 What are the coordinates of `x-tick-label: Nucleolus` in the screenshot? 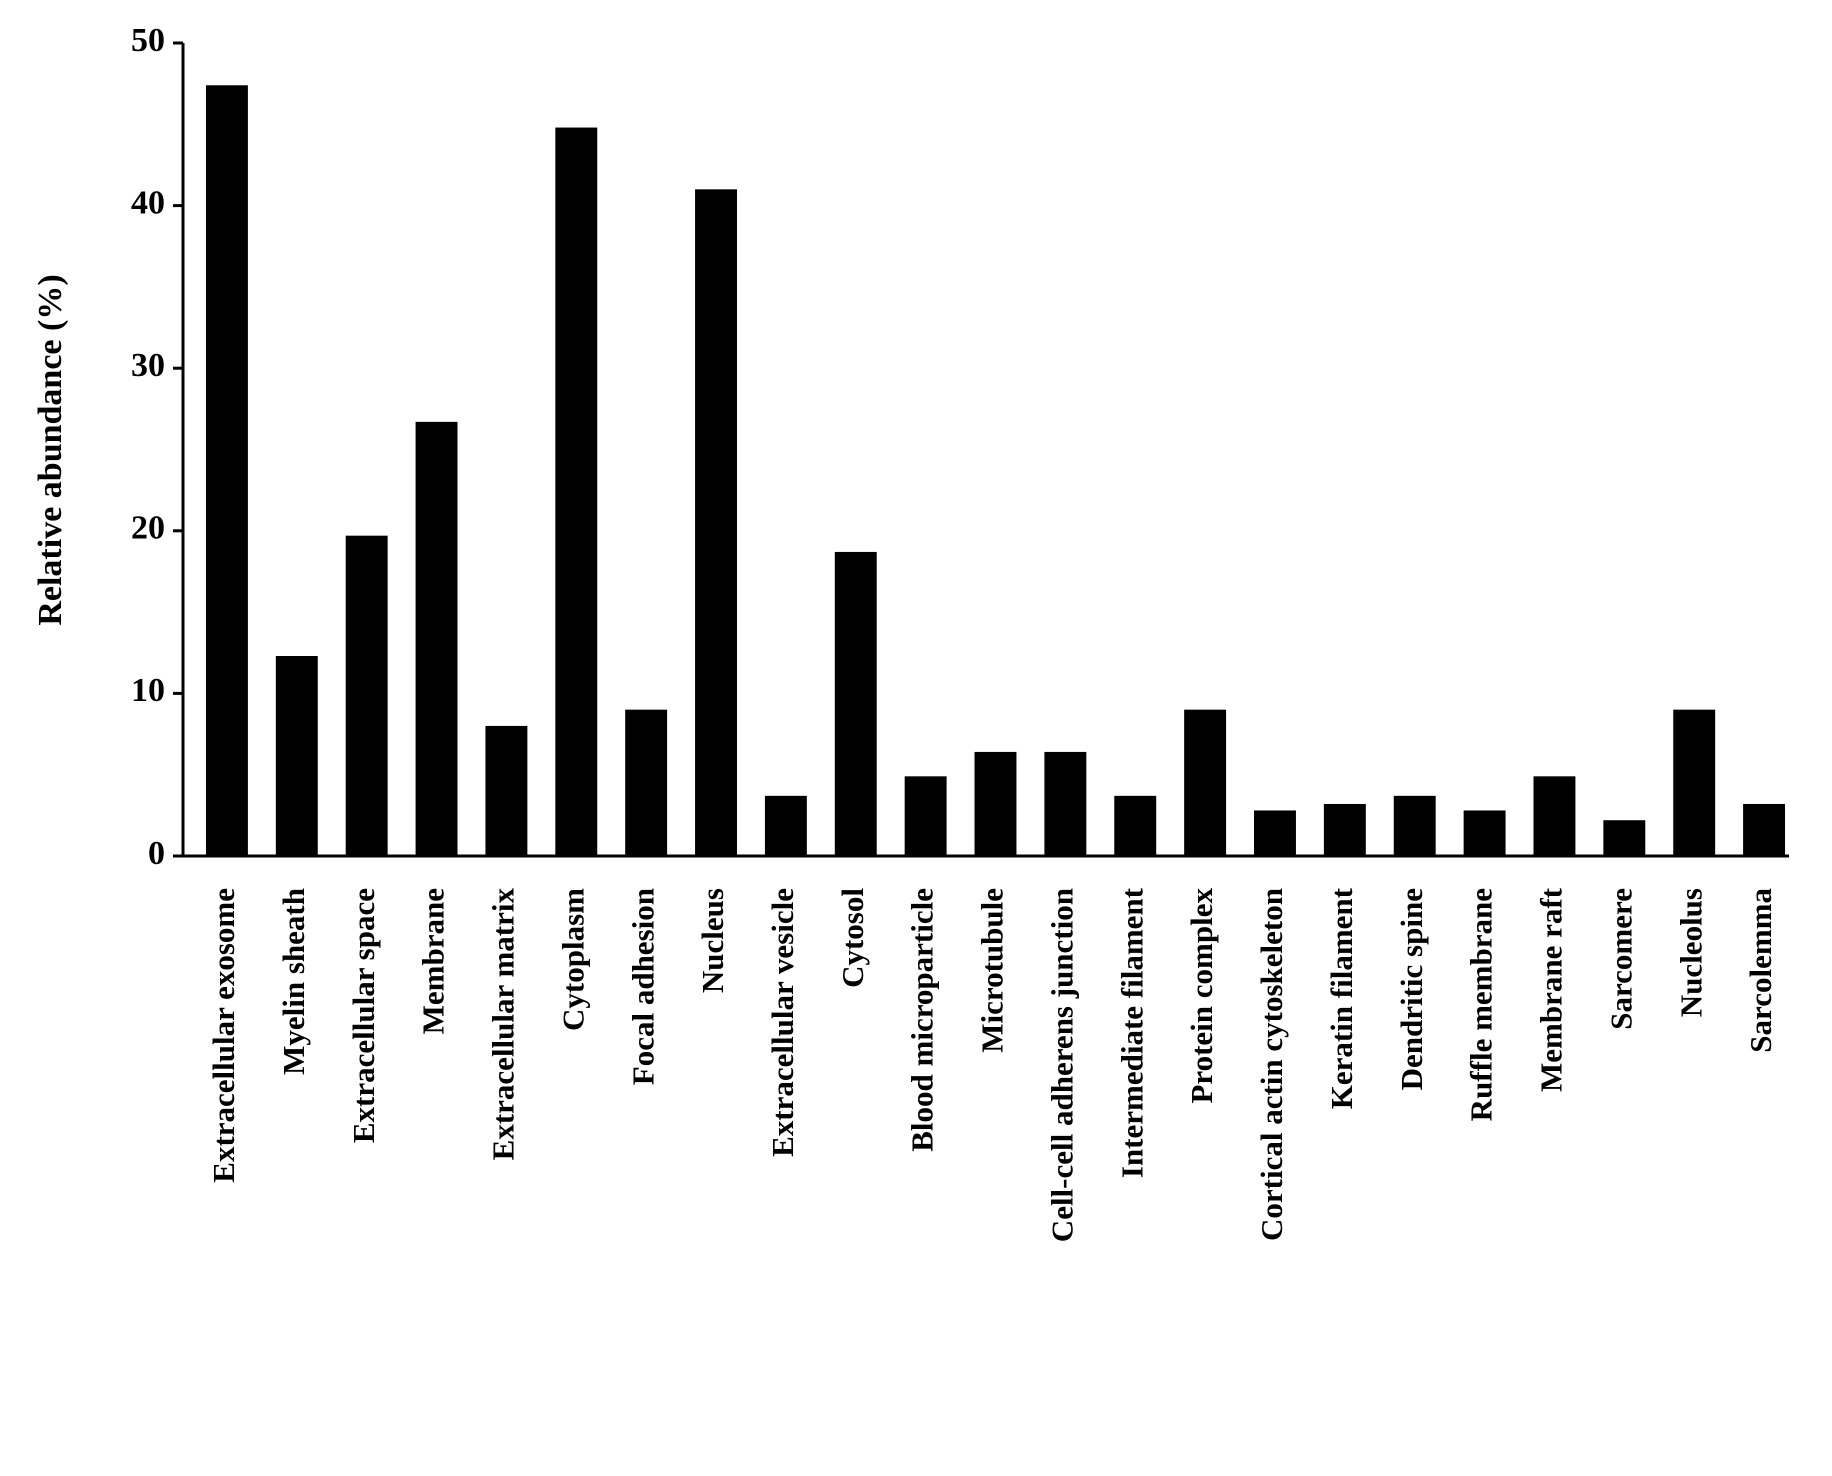 It's located at (1690, 952).